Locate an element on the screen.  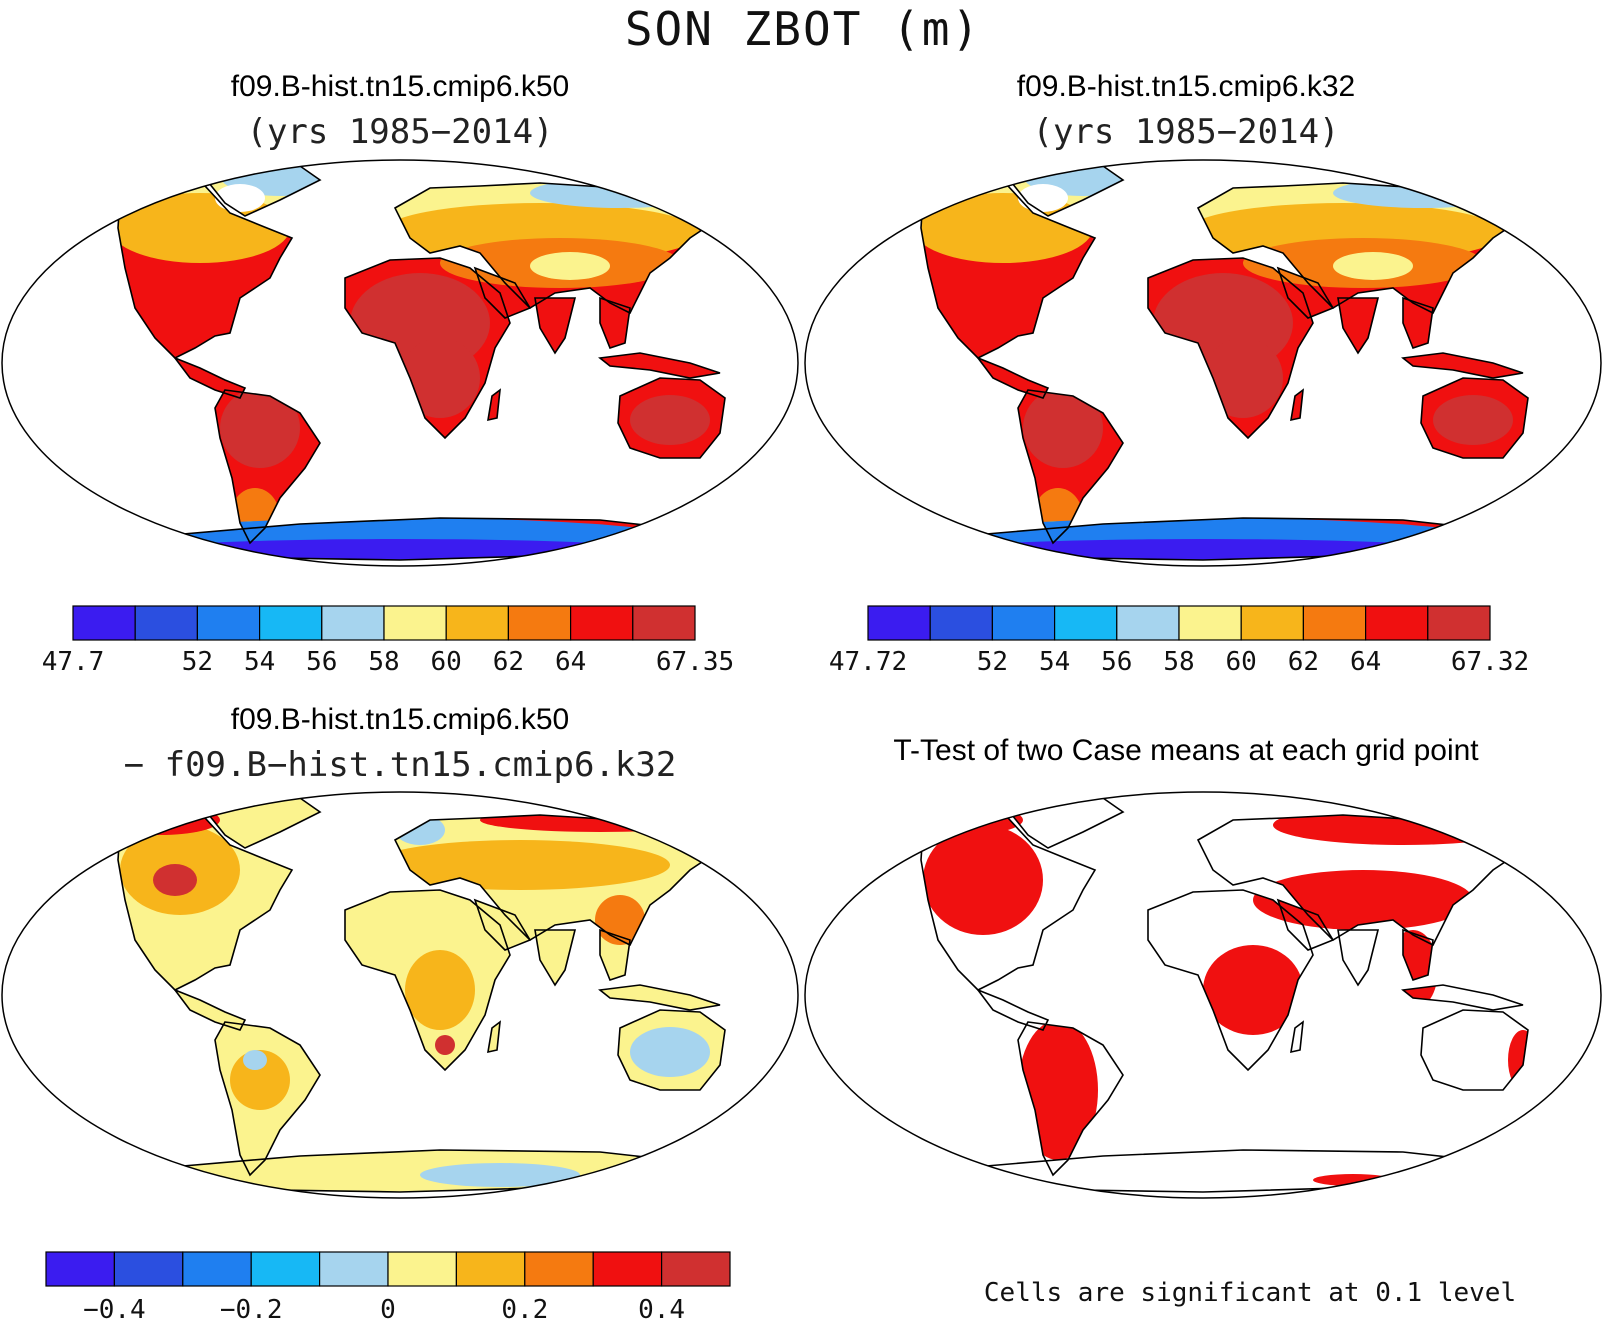
colorbar-tick-label: −0.2 is located at coordinates (251, 1310).